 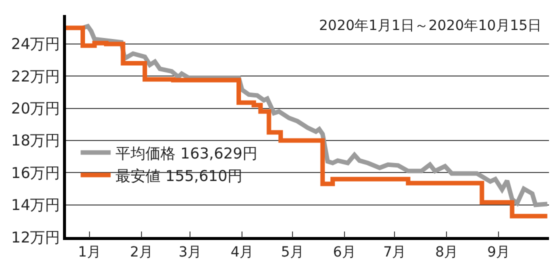 I want to click on x-tick-label: 9月, so click(x=498, y=252).